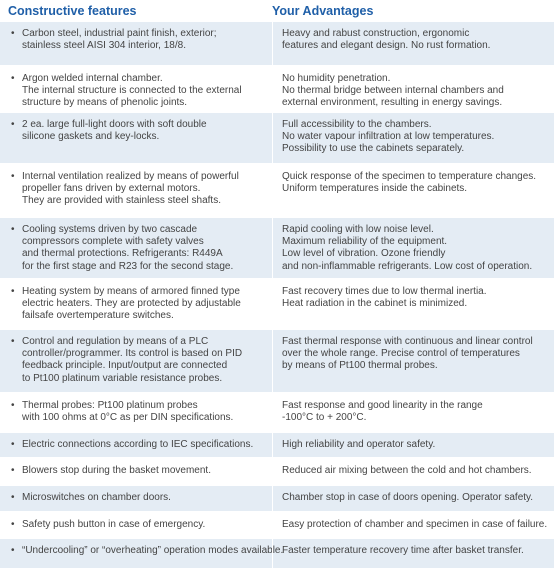  I want to click on advantage-text: High reliability and operator safety., so click(359, 444).